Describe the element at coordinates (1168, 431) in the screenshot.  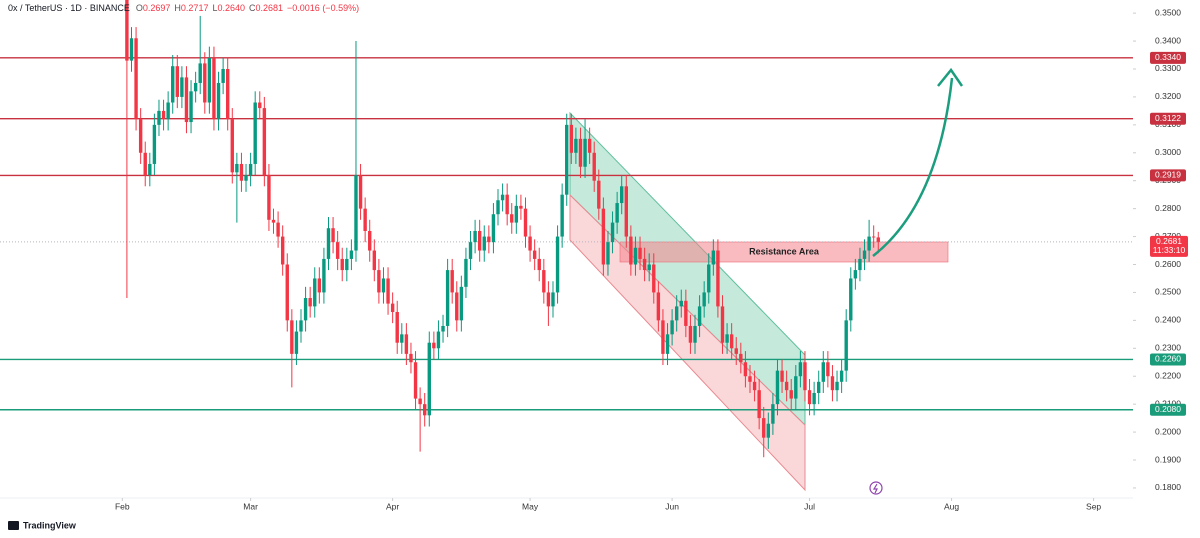
I see `y-tick-label: 0.2000` at that location.